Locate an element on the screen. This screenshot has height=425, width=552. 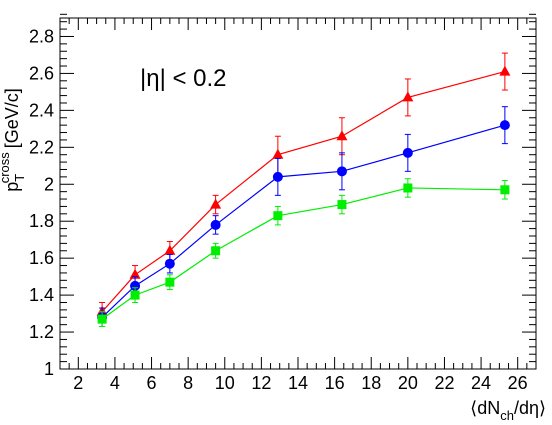
x-tick-label: 16 is located at coordinates (335, 383).